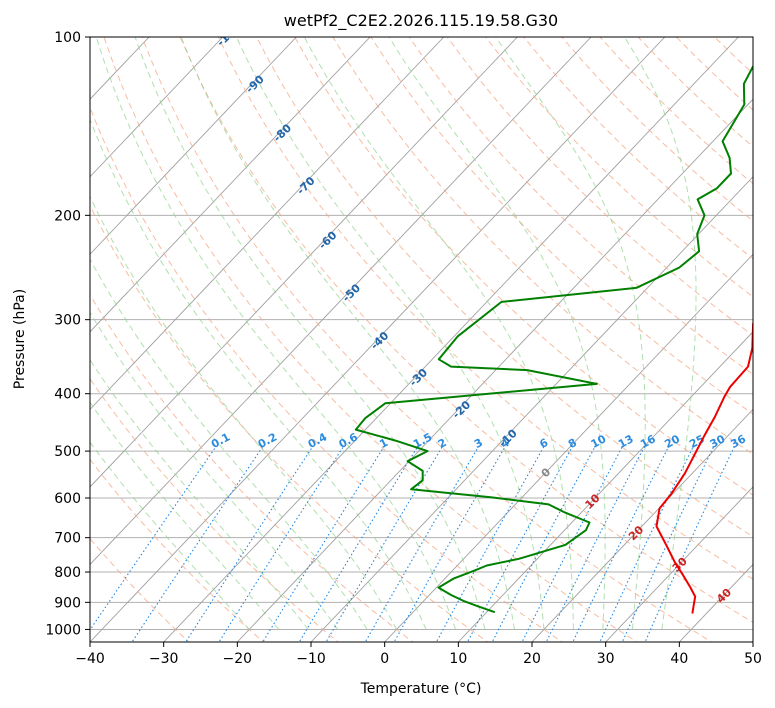 The width and height of the screenshot is (775, 708). Describe the element at coordinates (697, 441) in the screenshot. I see `mixing-ratio-label: 25` at that location.